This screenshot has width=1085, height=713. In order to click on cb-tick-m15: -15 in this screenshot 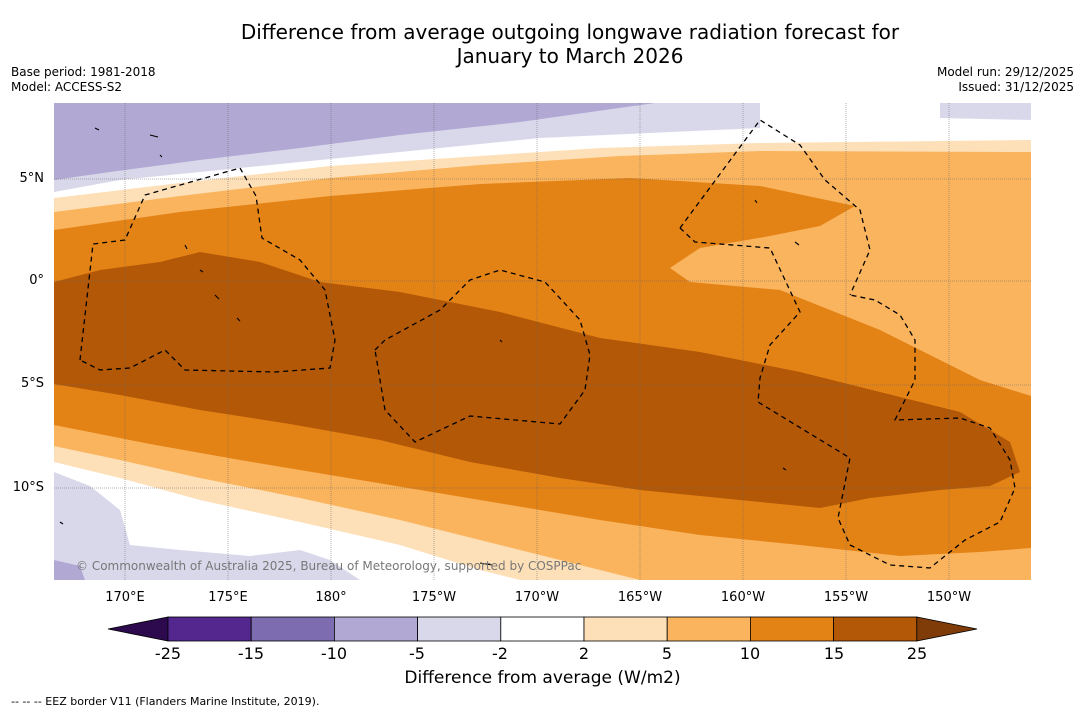, I will do `click(251, 653)`.